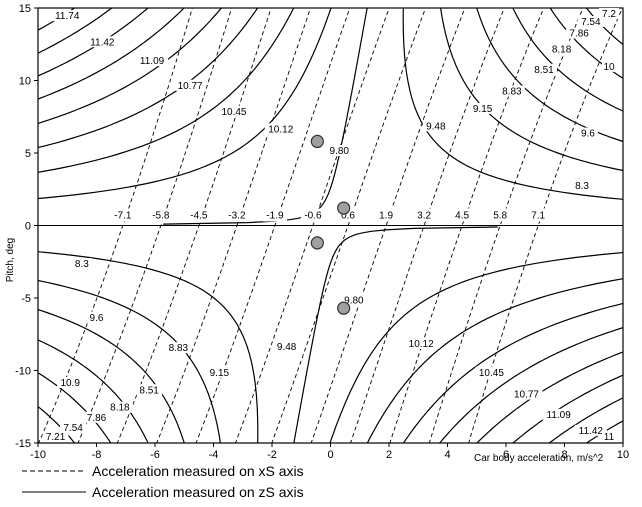 This screenshot has width=642, height=507. Describe the element at coordinates (579, 34) in the screenshot. I see `zs-level-label-12: 7.86` at that location.